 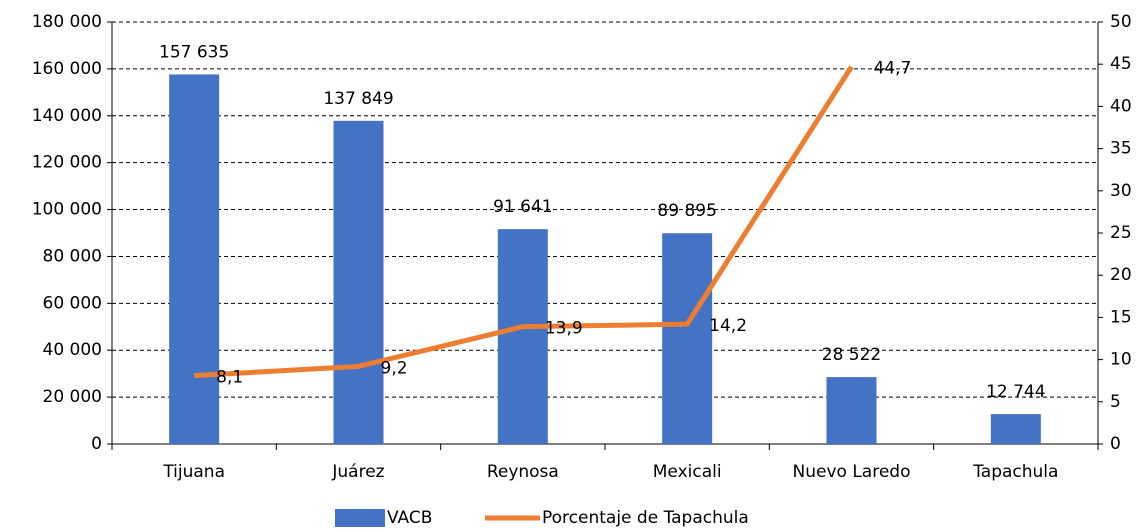 I want to click on y2-tick-label: 35, so click(x=1121, y=149).